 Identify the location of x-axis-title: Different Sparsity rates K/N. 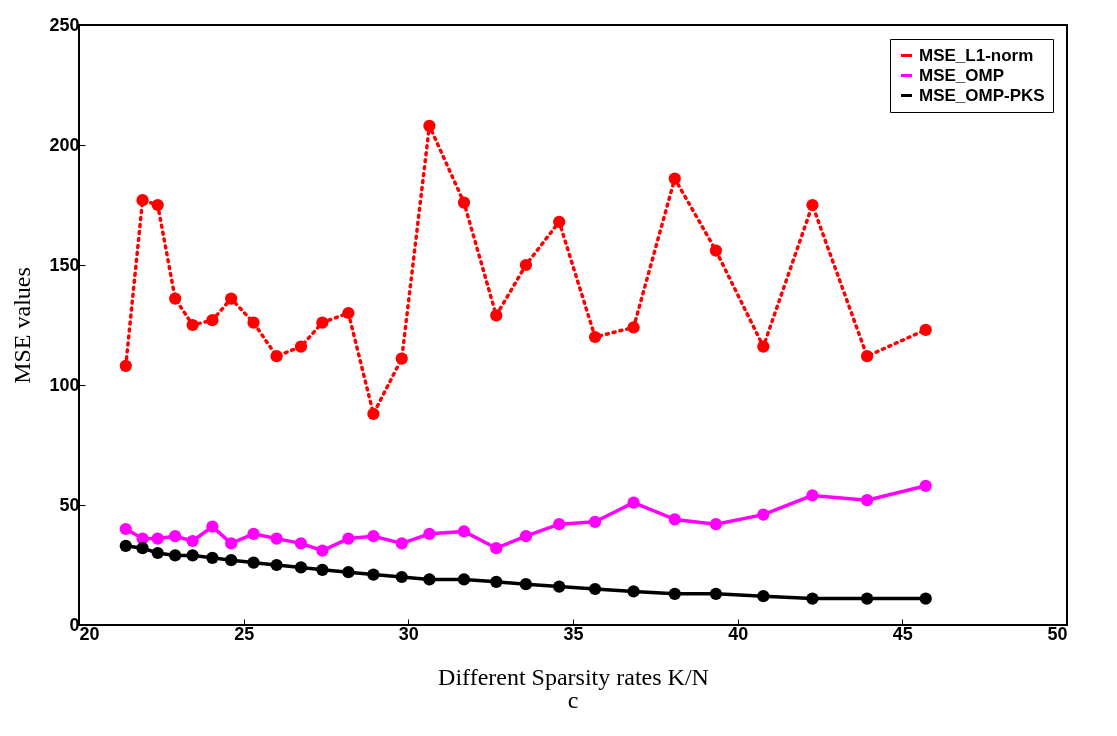
(573, 676).